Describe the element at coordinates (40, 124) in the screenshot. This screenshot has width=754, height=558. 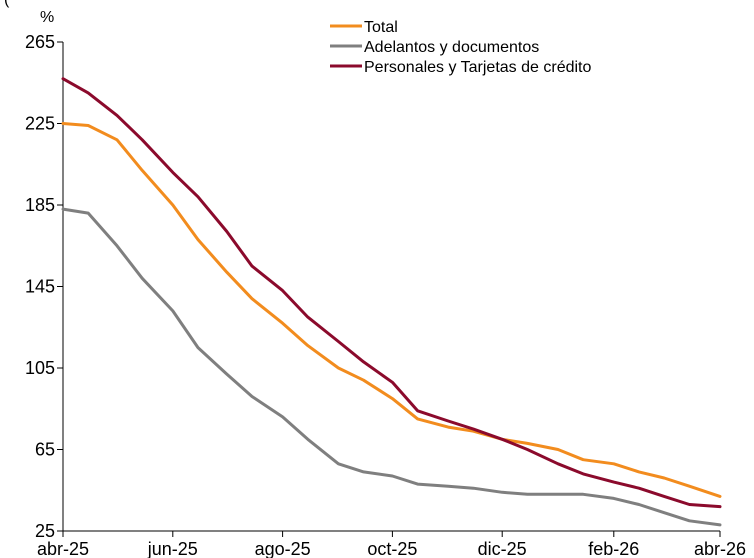
I see `y-tick-label: 225` at that location.